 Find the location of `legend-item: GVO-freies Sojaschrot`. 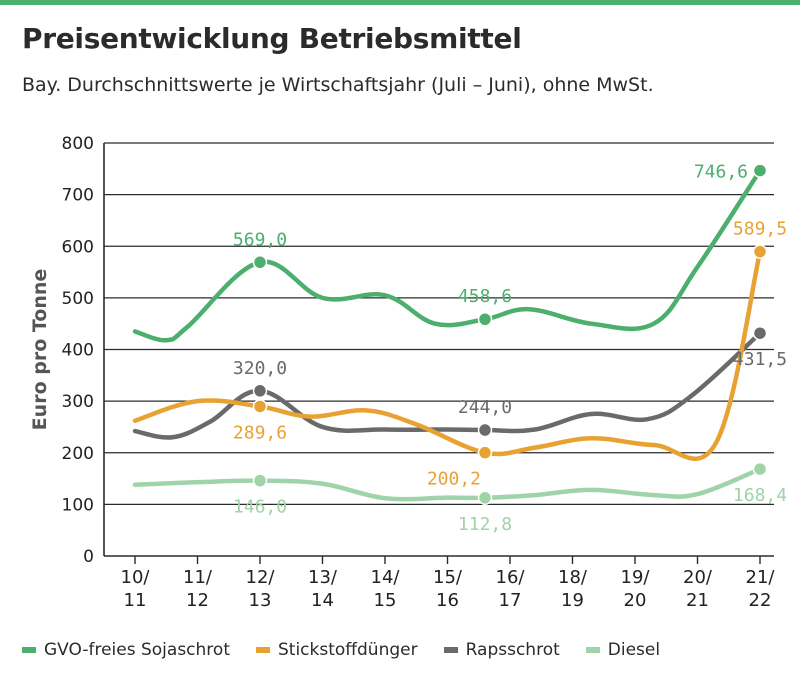

legend-item: GVO-freies Sojaschrot is located at coordinates (126, 650).